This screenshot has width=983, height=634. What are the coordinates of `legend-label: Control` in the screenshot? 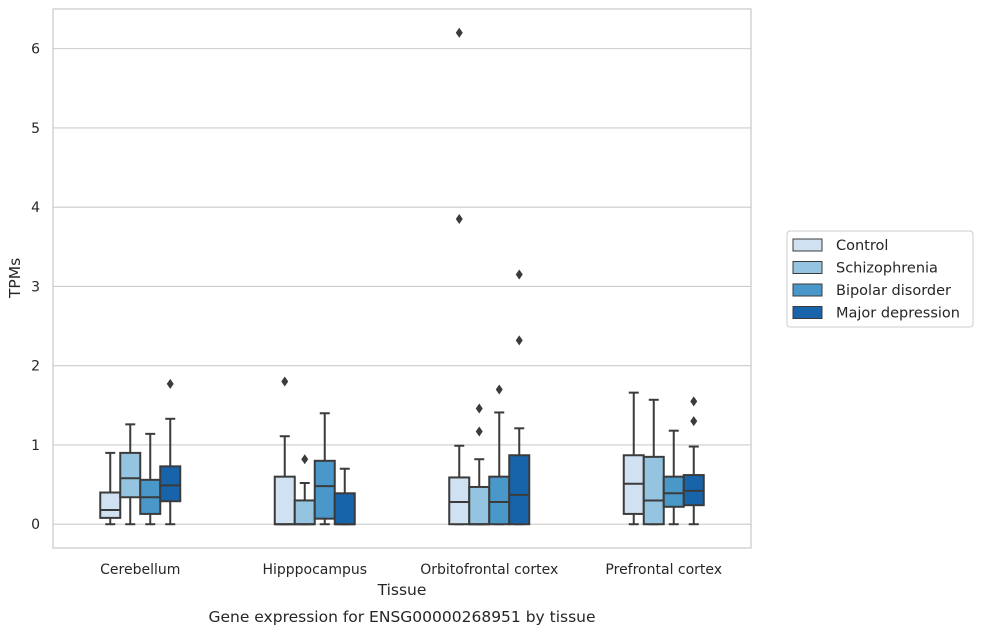 It's located at (862, 246).